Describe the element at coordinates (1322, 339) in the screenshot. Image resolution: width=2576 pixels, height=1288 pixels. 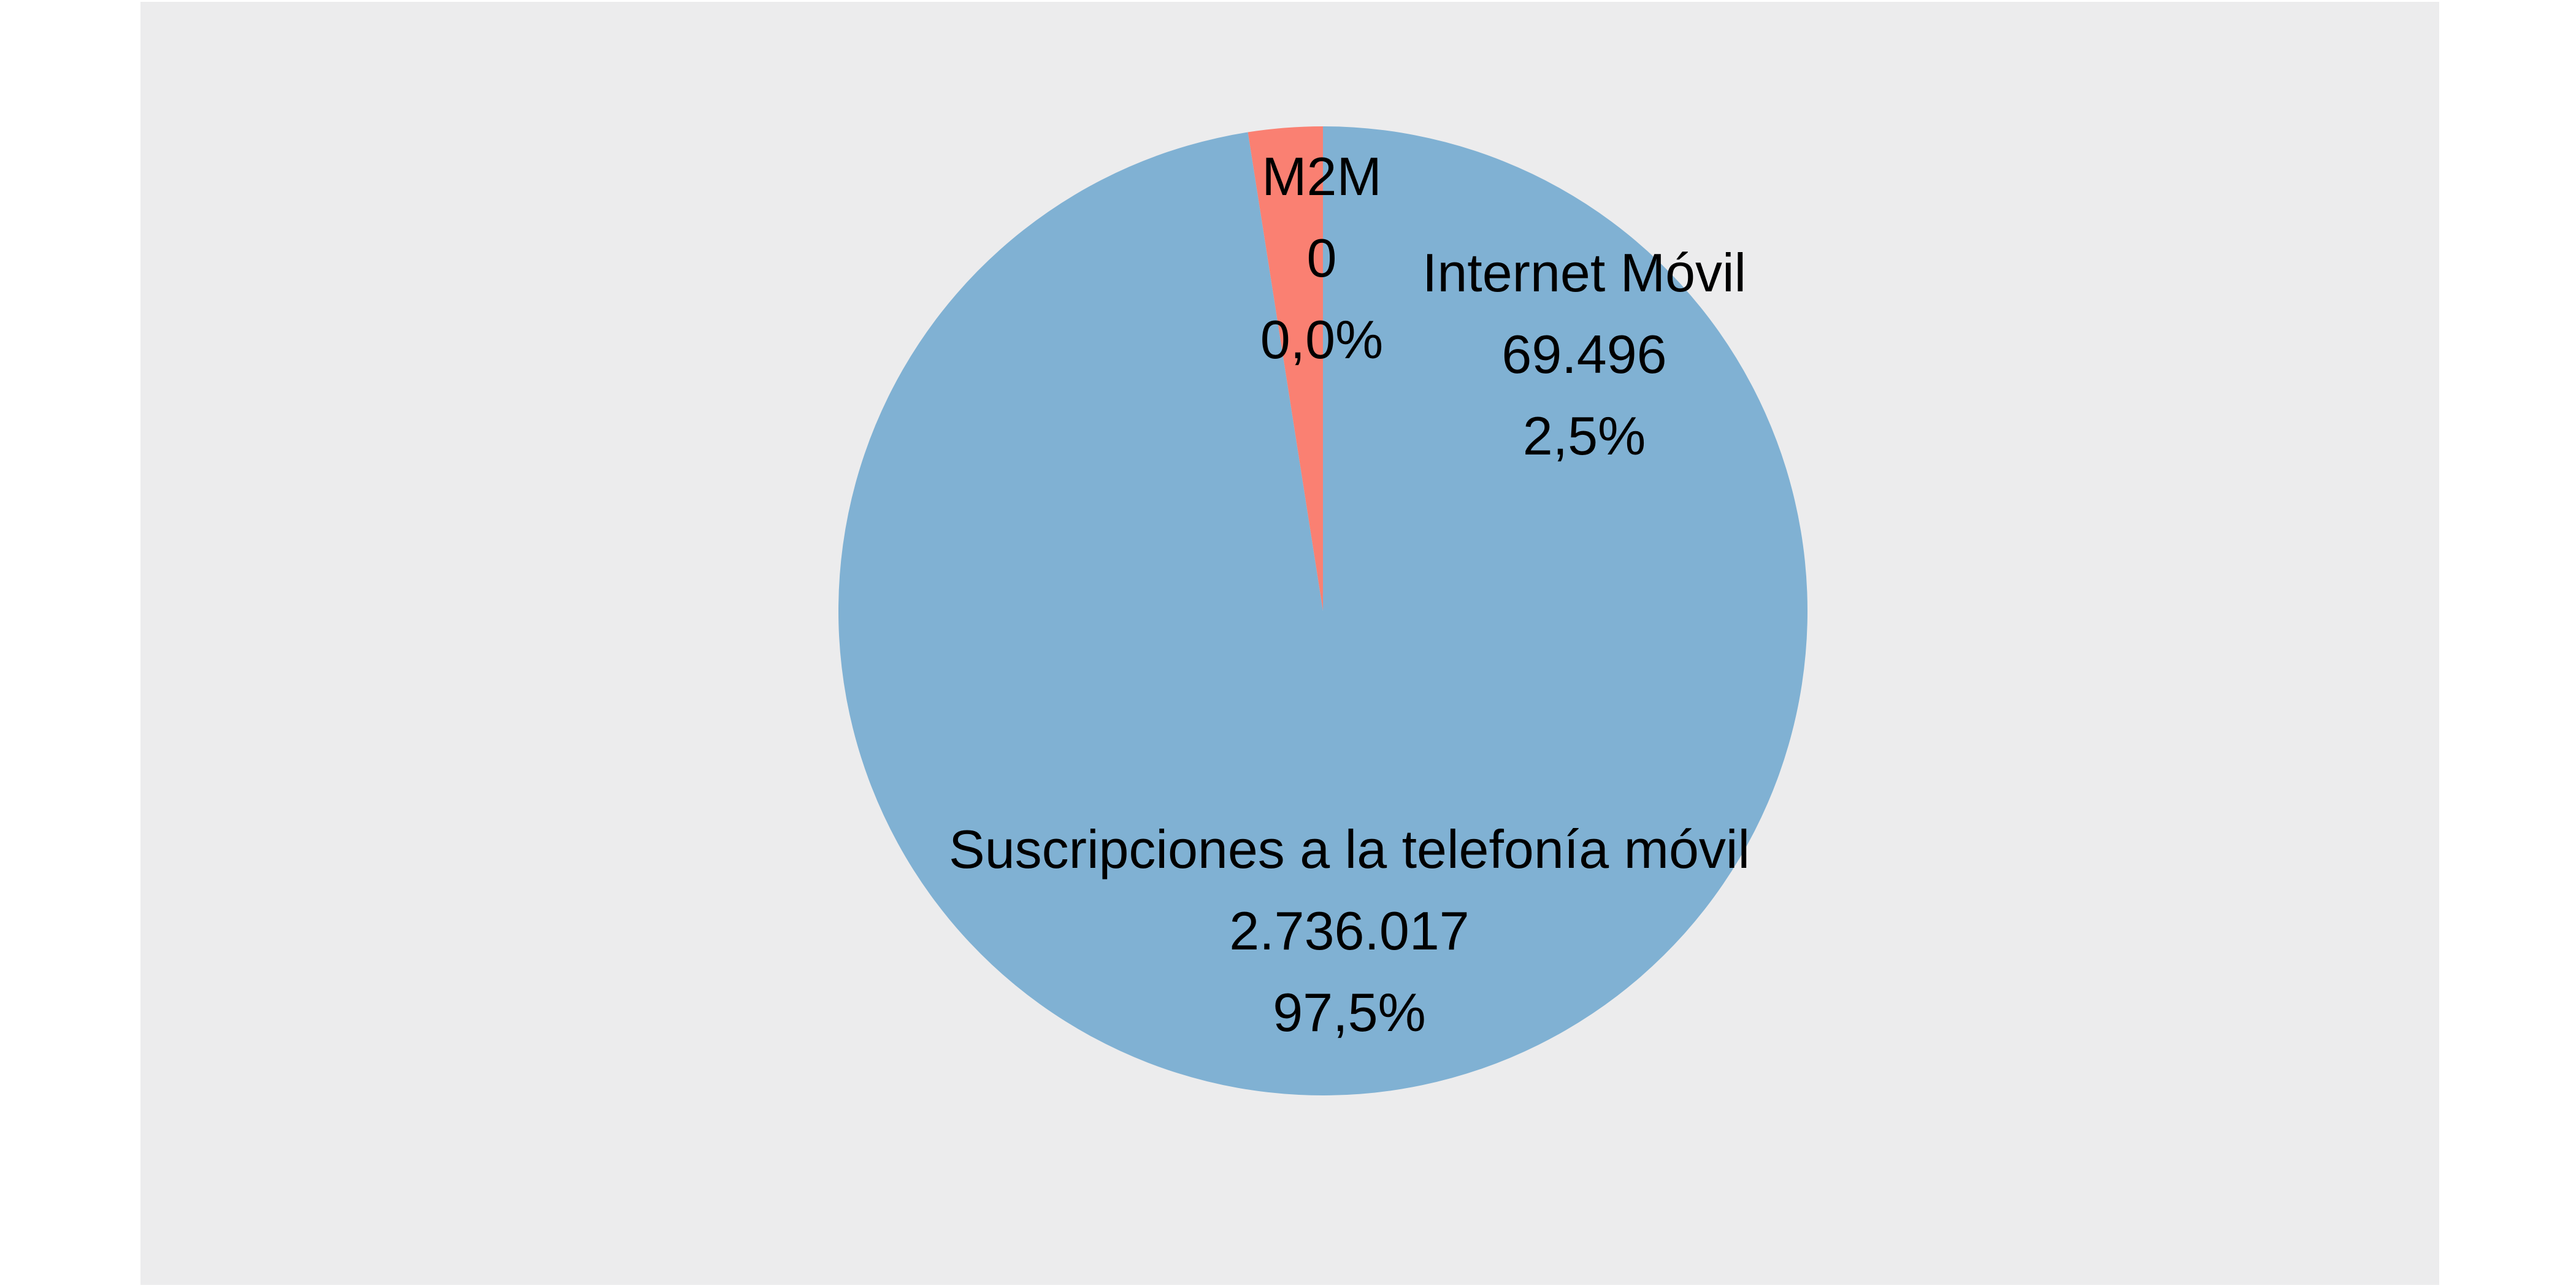
I see `pie-label-m2m-percent: 0,0%` at that location.